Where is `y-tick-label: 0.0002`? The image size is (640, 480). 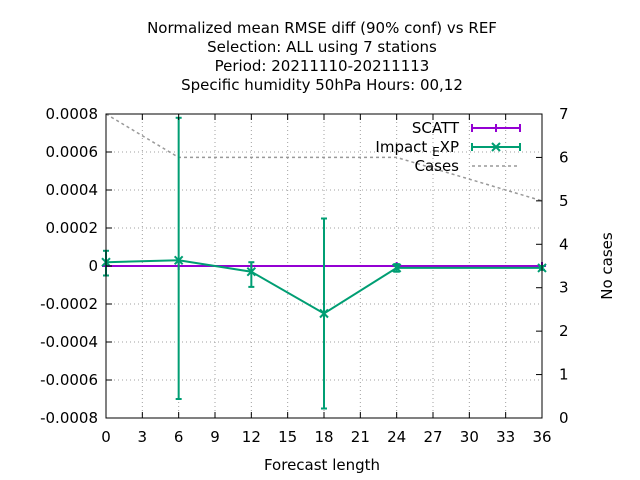 y-tick-label: 0.0002 is located at coordinates (72, 228).